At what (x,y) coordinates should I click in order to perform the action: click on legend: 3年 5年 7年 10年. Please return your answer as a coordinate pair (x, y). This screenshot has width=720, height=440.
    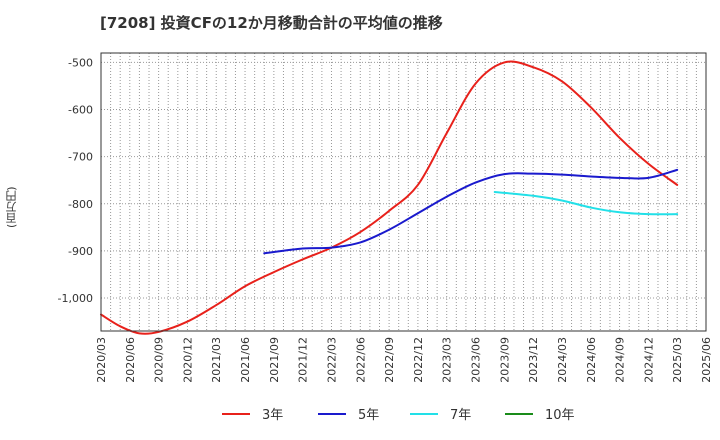
    Looking at the image, I should click on (398, 415).